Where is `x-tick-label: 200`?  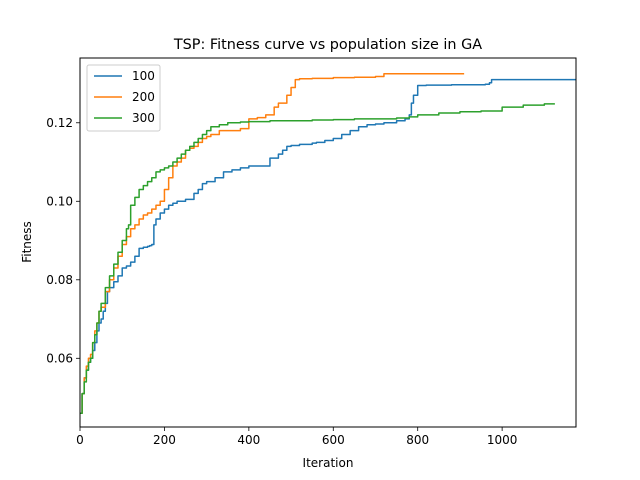 x-tick-label: 200 is located at coordinates (164, 440).